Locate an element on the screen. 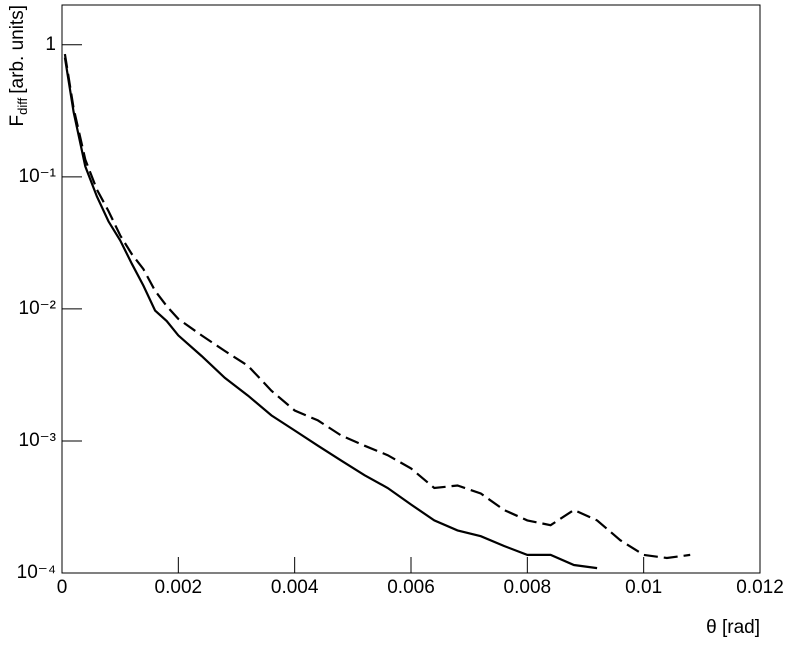 This screenshot has height=645, width=789. y-tick-label: 10⁻² is located at coordinates (38, 308).